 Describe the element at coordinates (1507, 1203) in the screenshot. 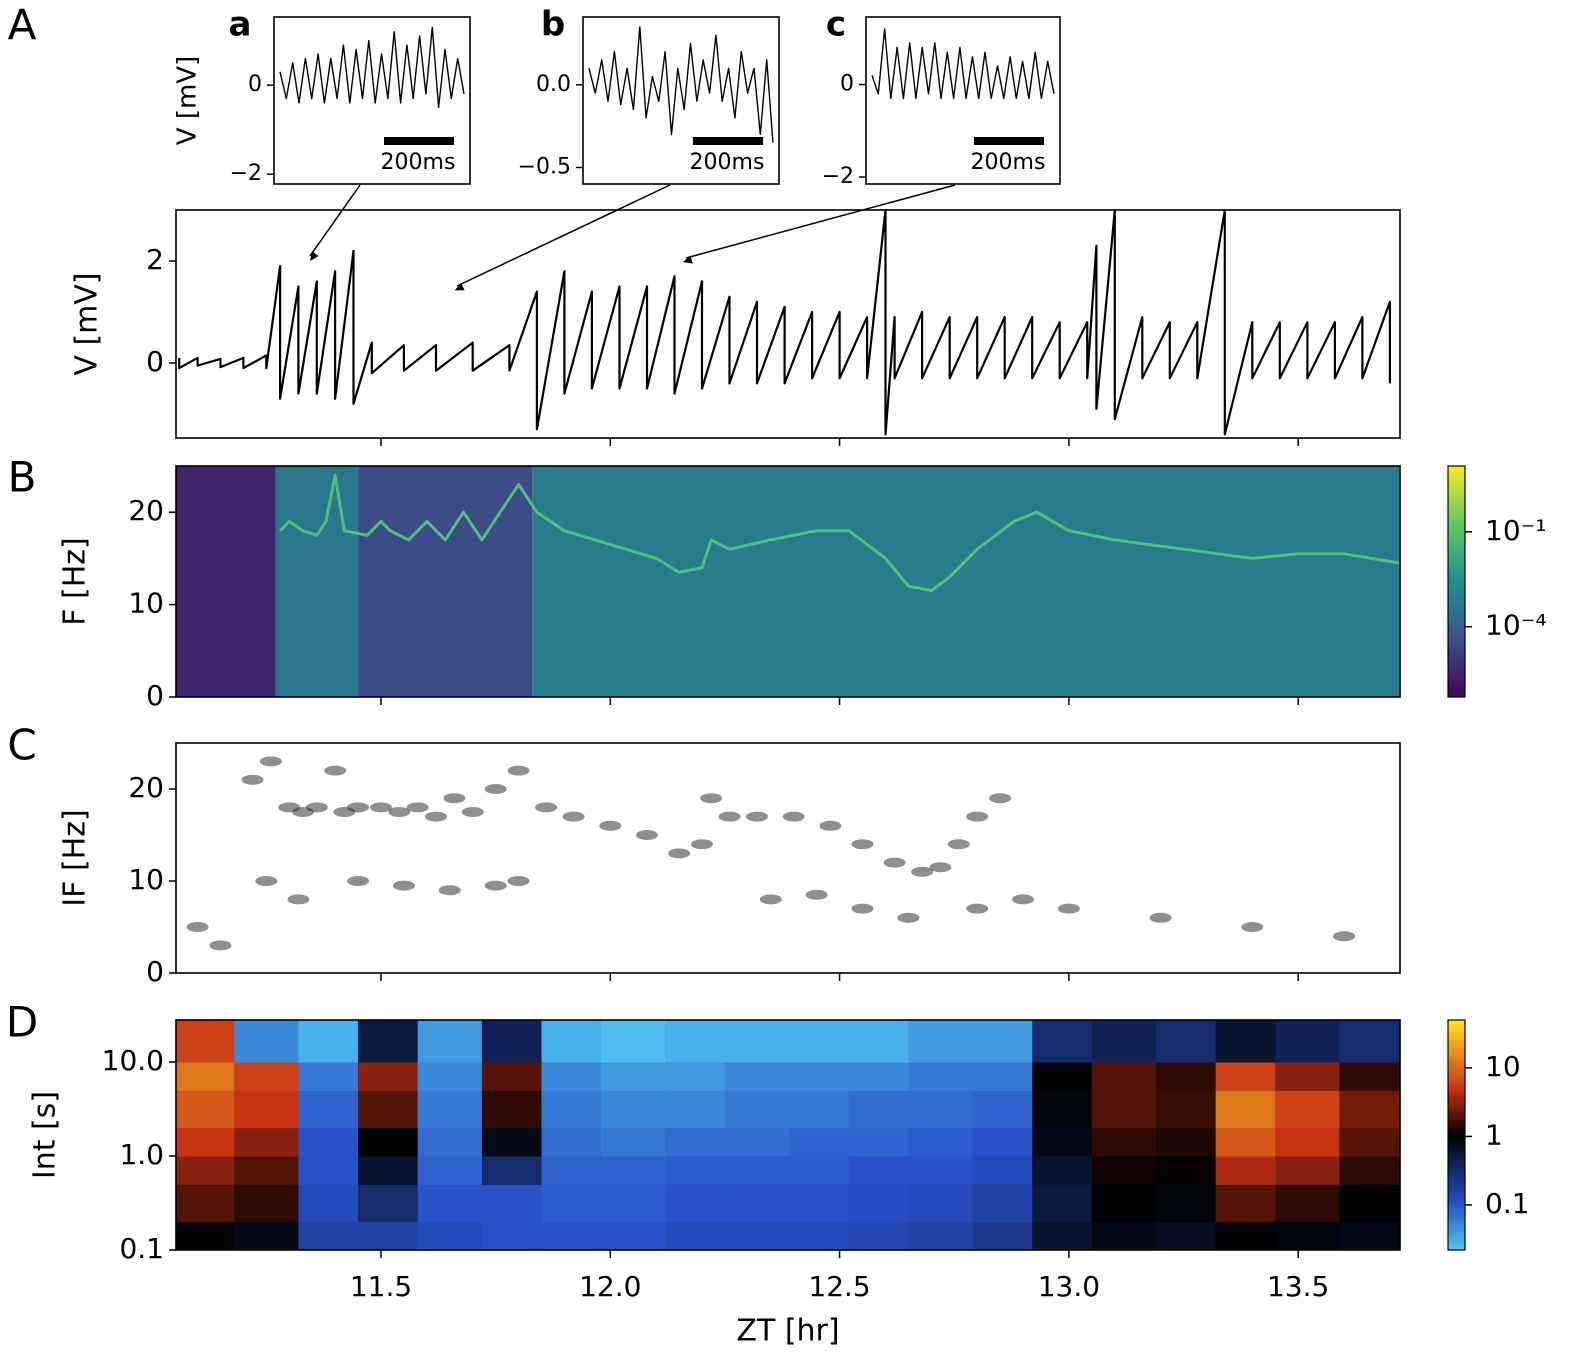

I see `colorbar-tick-label: 0.1` at that location.